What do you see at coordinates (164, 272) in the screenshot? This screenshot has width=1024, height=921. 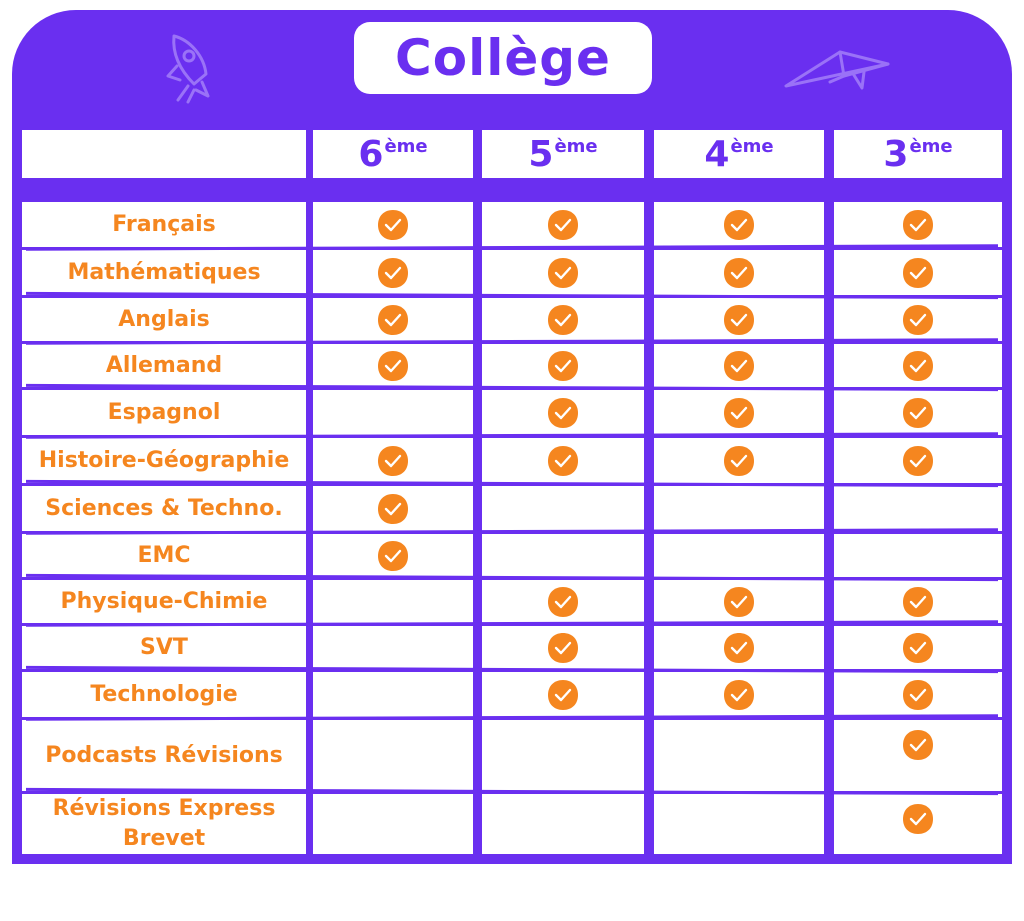 I see `subject-label-cell: Mathématiques` at bounding box center [164, 272].